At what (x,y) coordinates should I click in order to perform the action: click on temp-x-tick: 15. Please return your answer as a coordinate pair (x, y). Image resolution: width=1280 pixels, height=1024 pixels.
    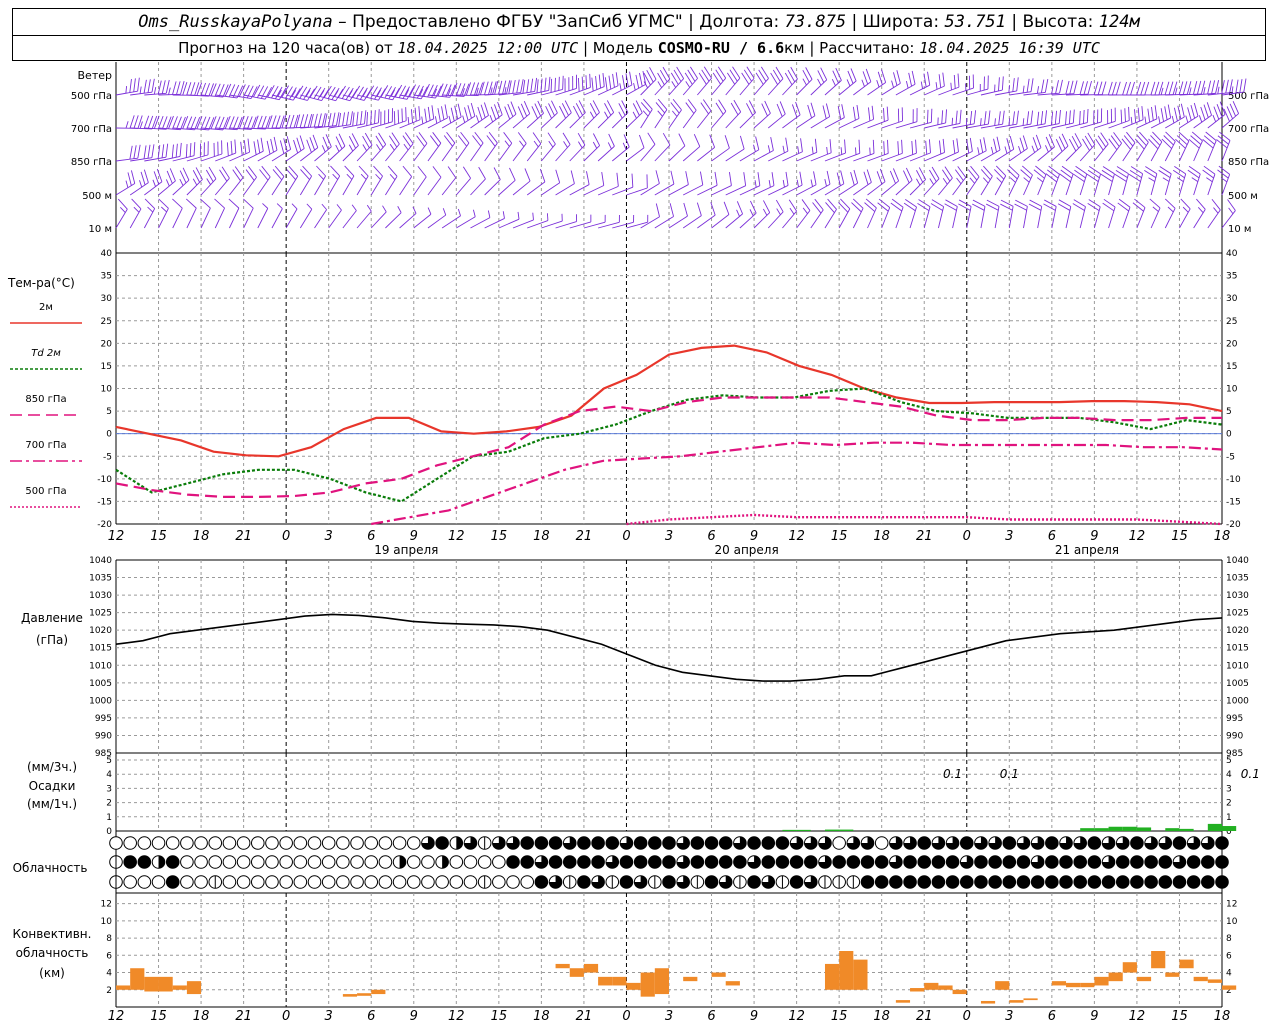
    Looking at the image, I should click on (158, 536).